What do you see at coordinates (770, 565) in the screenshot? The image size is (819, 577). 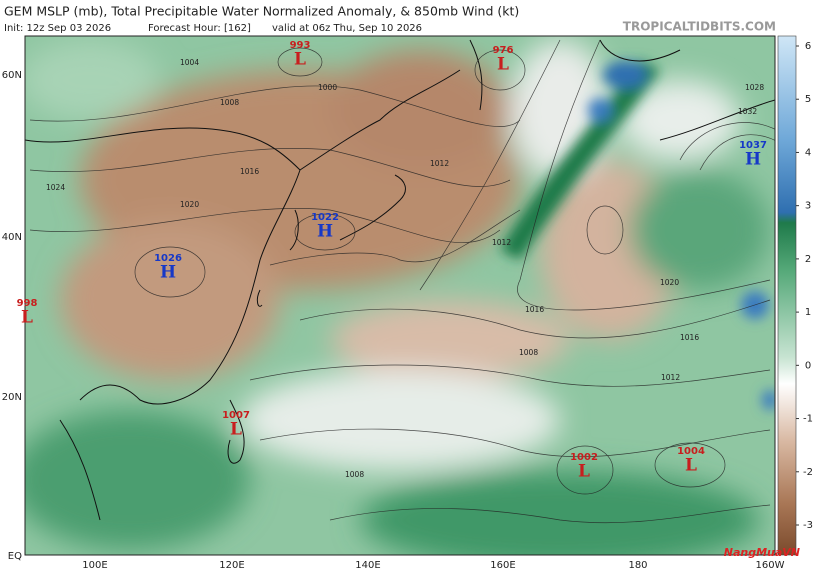 I see `lon-label: 160W` at bounding box center [770, 565].